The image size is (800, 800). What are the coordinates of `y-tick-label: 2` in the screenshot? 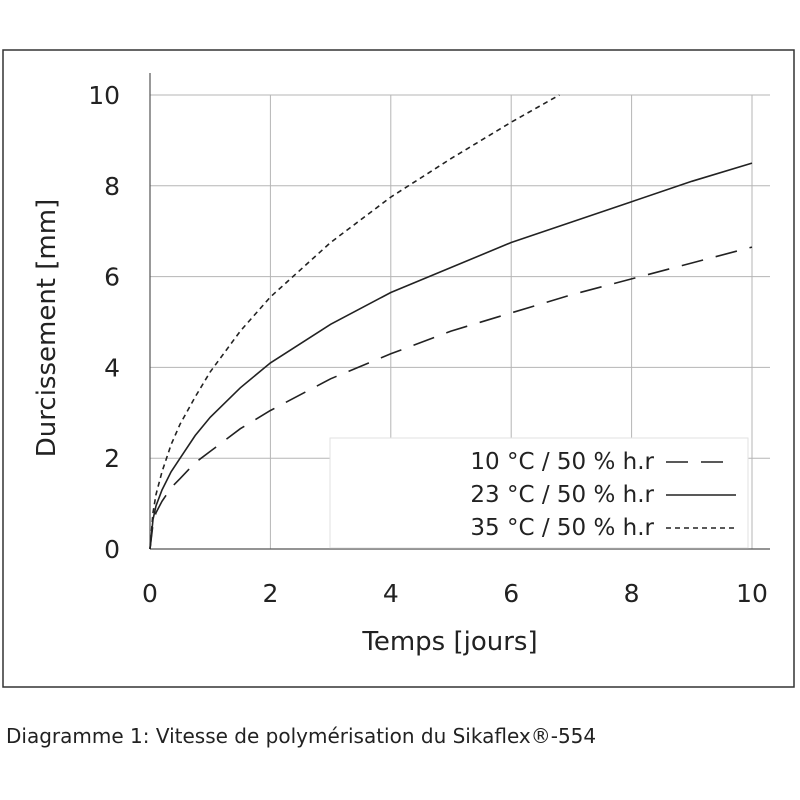 It's located at (112, 458).